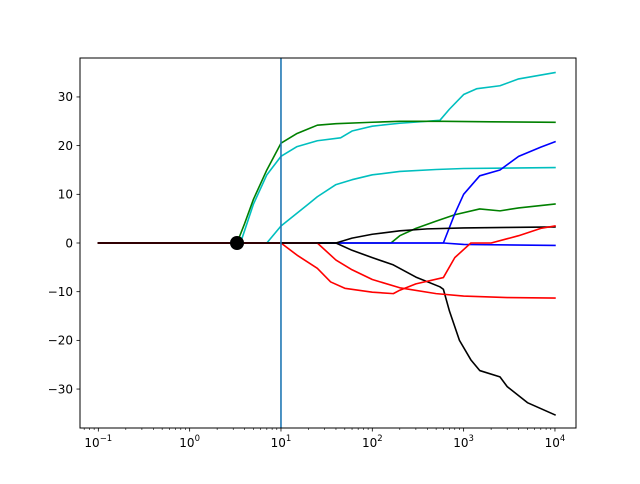 This screenshot has height=484, width=640. What do you see at coordinates (463, 442) in the screenshot?
I see `x-tick-label: 10³` at bounding box center [463, 442].